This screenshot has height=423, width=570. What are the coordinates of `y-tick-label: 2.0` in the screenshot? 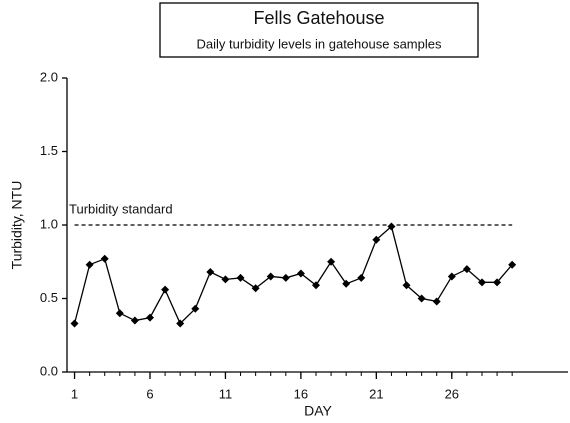 It's located at (49, 76).